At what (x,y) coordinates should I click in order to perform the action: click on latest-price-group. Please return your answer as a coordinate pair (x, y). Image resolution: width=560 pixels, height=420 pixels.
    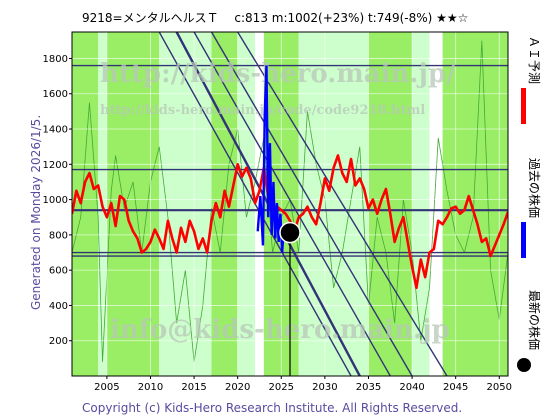
    Looking at the image, I should click on (290, 298).